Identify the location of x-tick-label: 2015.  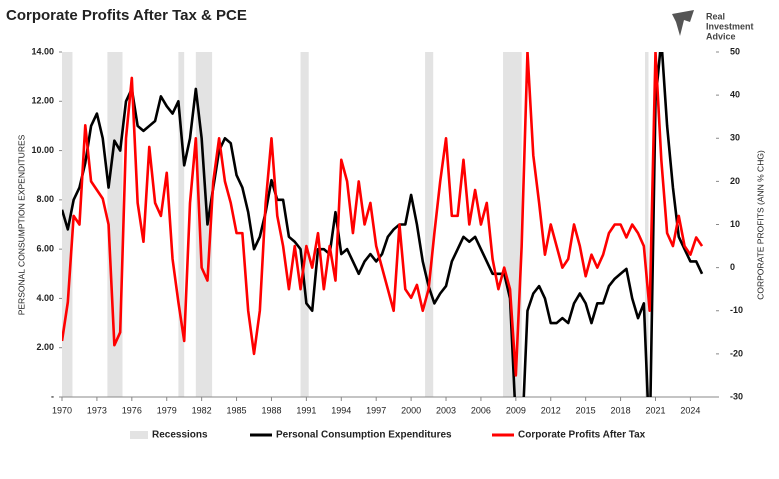
(586, 410).